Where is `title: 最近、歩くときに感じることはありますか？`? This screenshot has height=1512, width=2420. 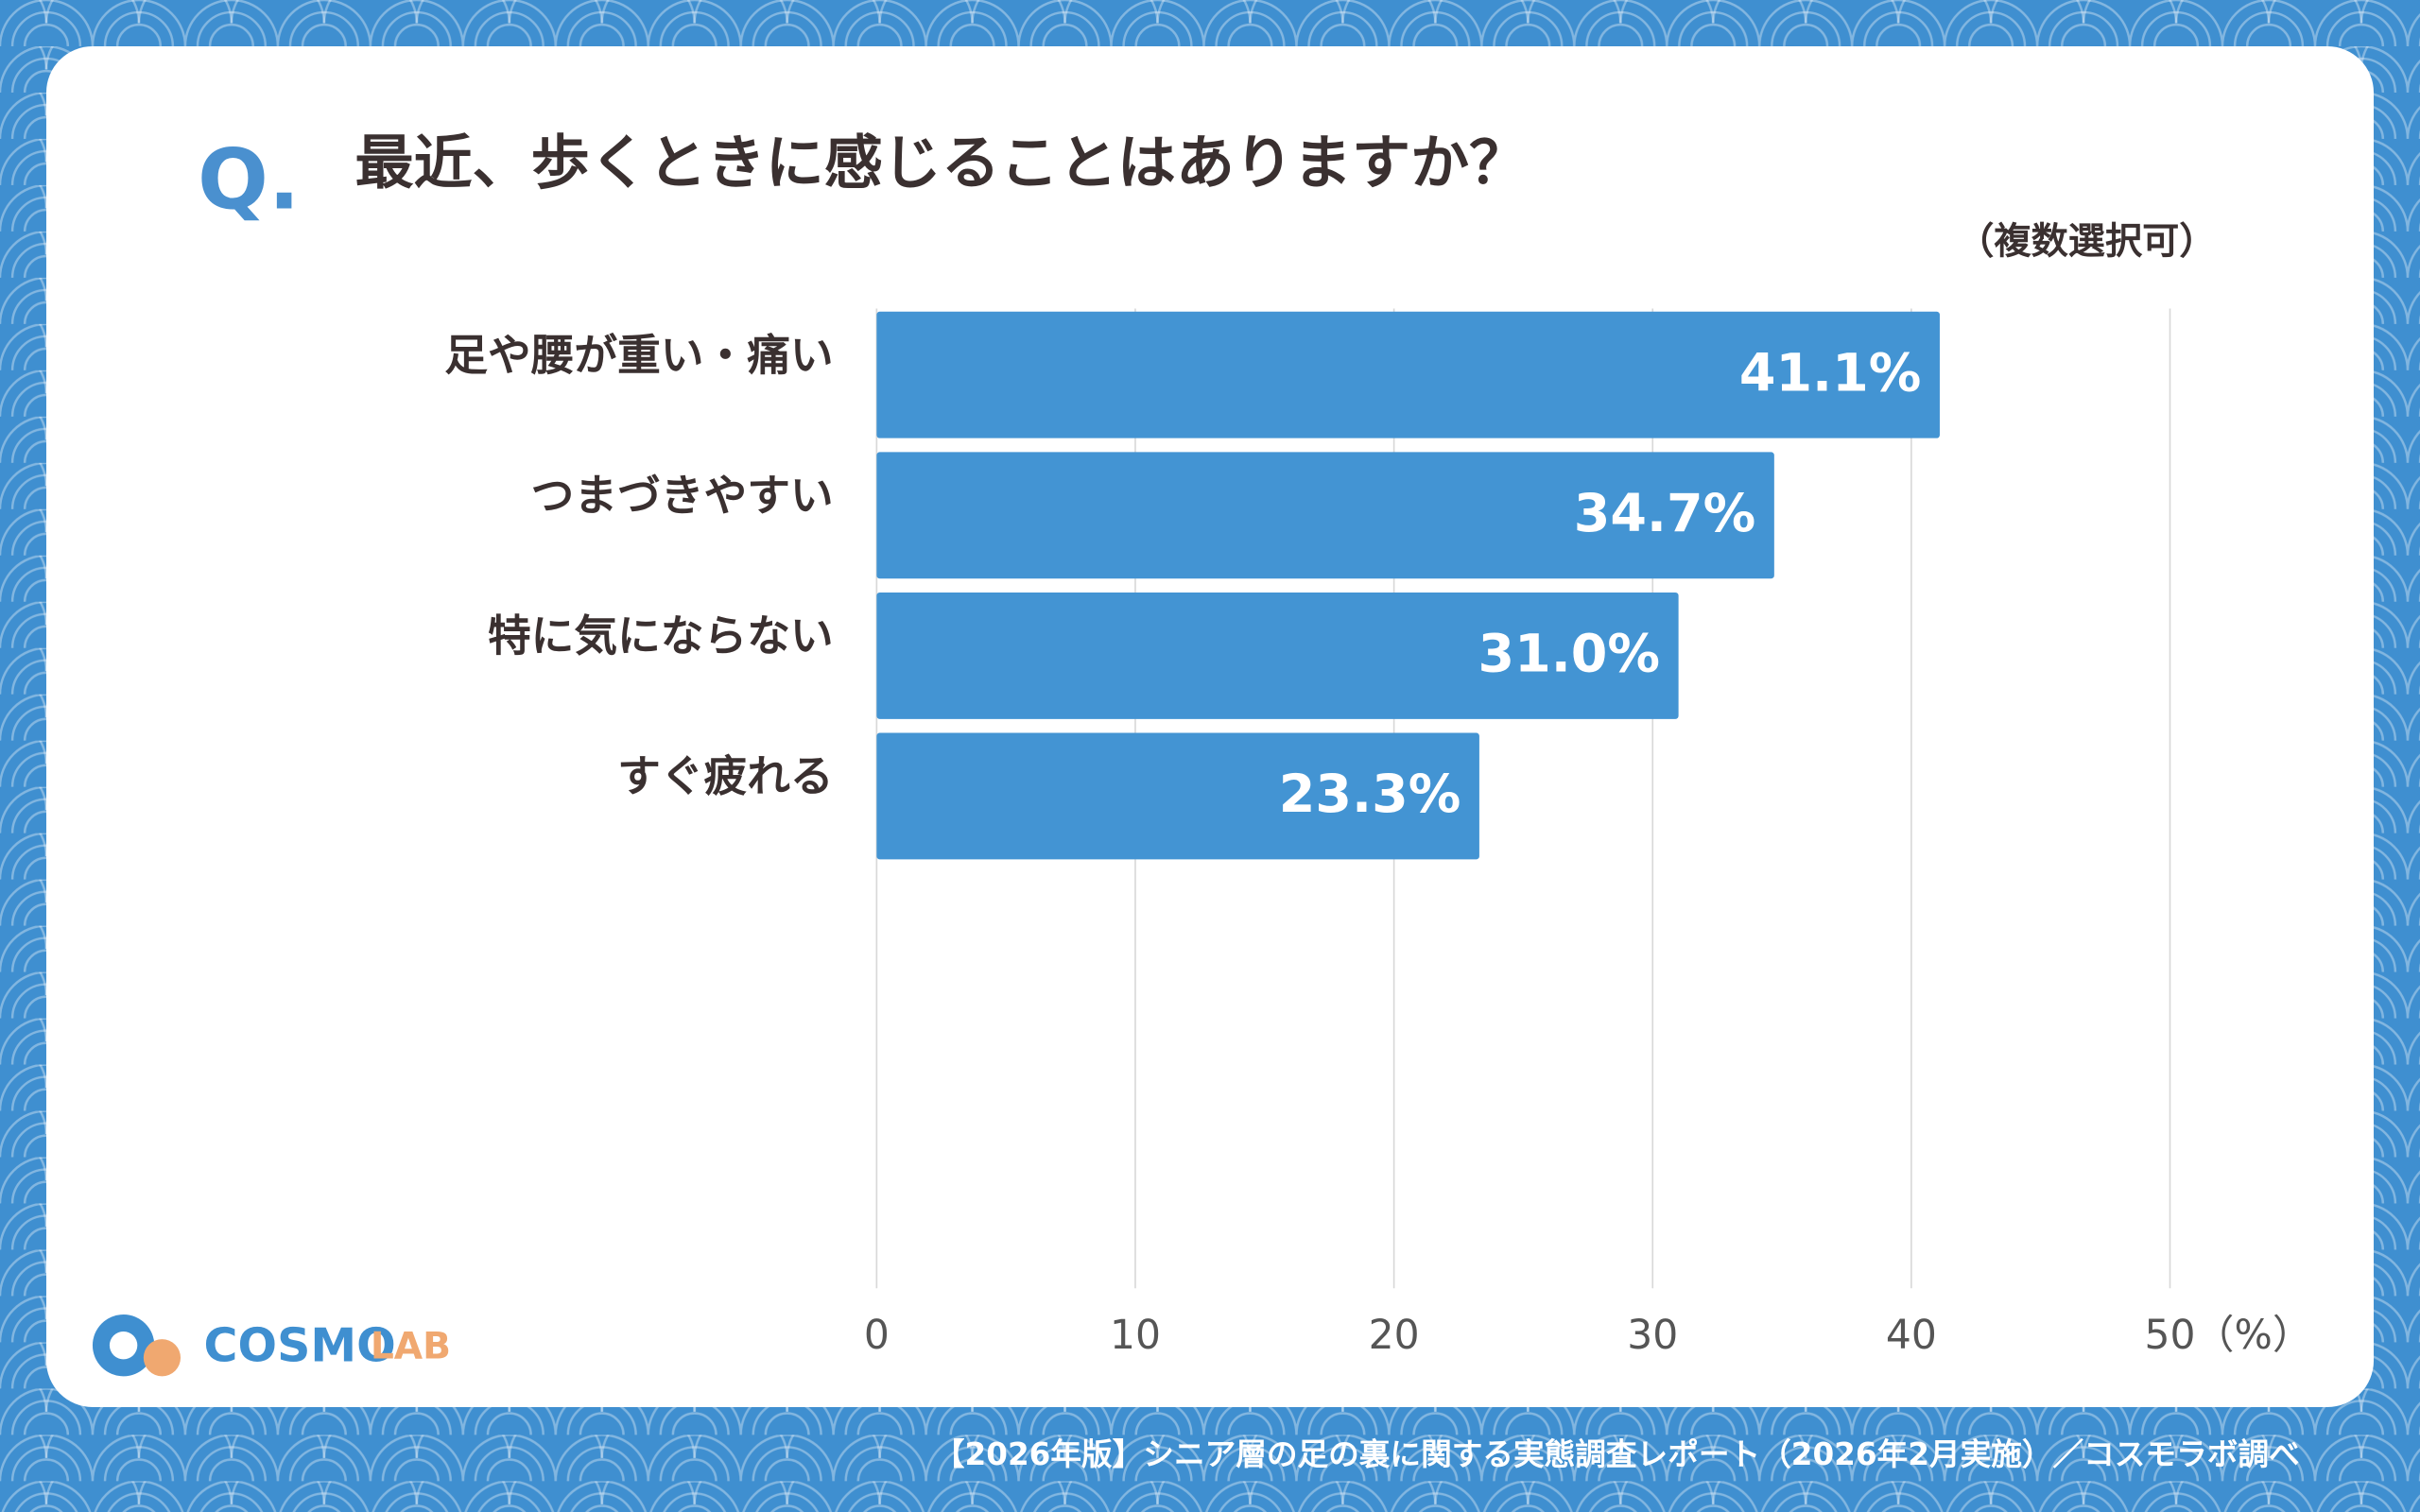 title: 最近、歩くときに感じることはありますか？ is located at coordinates (942, 162).